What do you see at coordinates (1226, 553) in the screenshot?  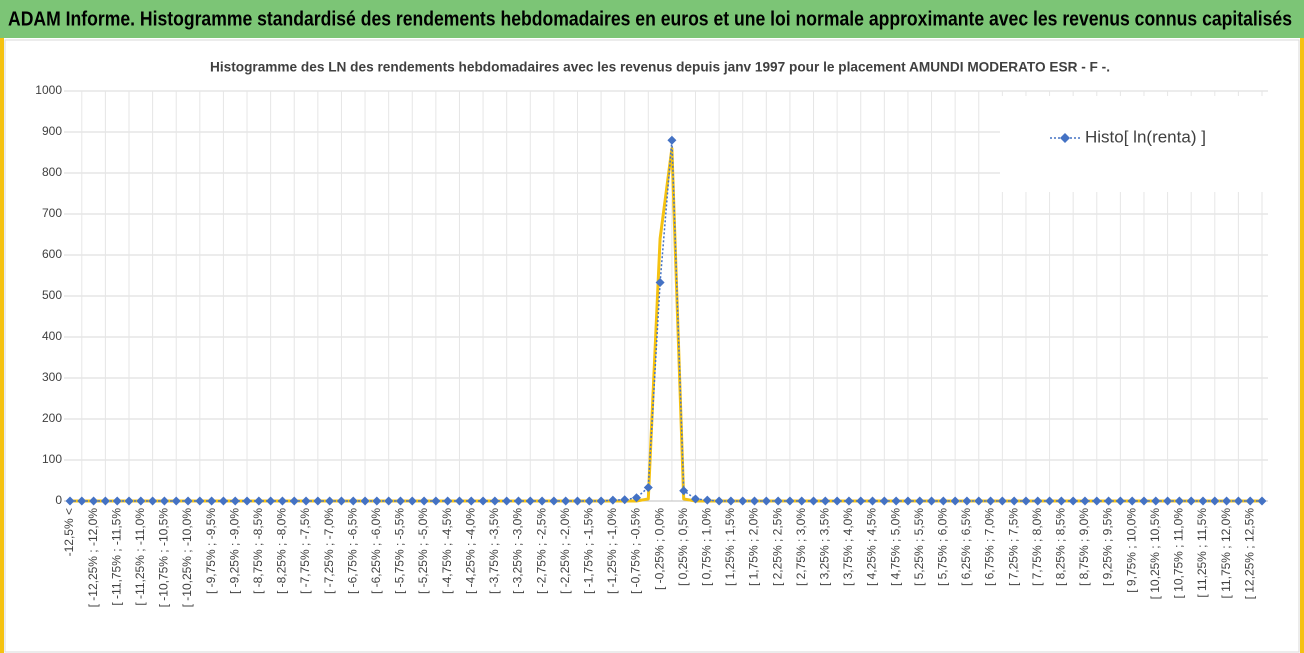 I see `x-tick-label: [ 11,75% ; 12,0%` at bounding box center [1226, 553].